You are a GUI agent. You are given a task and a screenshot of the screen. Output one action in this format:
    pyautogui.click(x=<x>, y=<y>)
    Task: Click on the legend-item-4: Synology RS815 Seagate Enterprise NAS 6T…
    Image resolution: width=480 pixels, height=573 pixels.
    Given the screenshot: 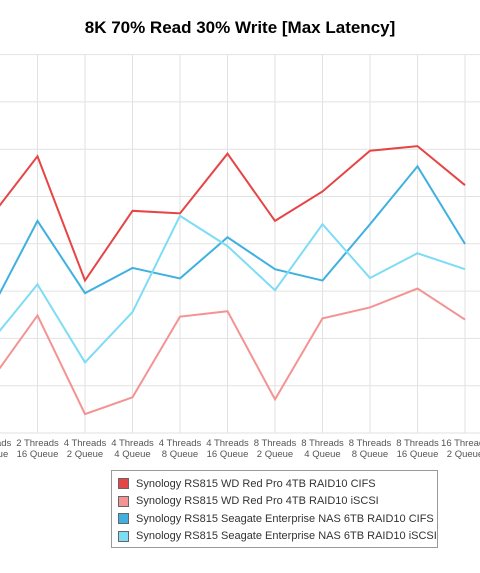 What is the action you would take?
    pyautogui.click(x=277, y=537)
    